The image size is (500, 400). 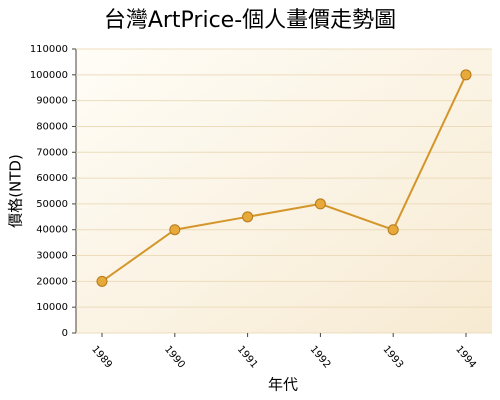 I want to click on y-tick-label: 90000, so click(x=52, y=101).